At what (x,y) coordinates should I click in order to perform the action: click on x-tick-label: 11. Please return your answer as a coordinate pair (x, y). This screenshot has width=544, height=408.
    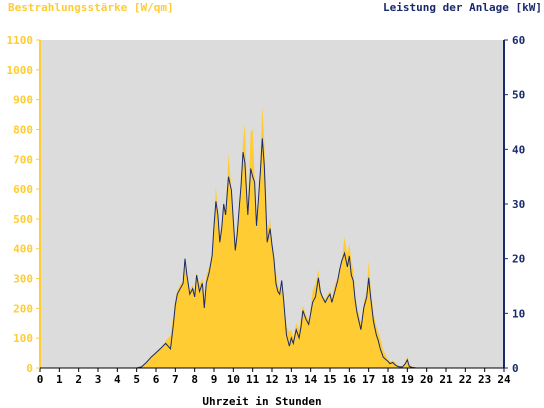
    Looking at the image, I should click on (253, 379).